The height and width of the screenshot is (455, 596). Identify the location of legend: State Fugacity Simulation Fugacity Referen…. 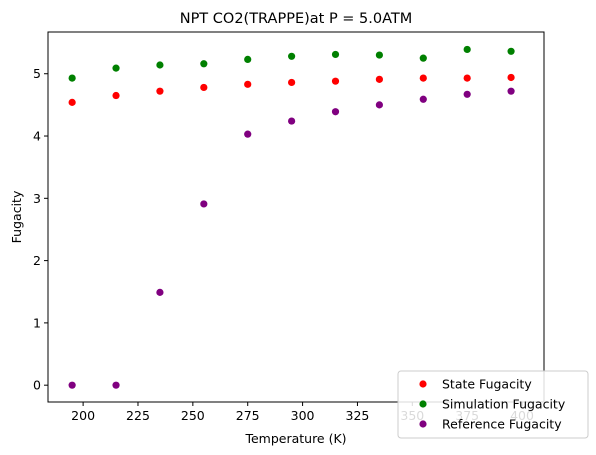
(493, 404).